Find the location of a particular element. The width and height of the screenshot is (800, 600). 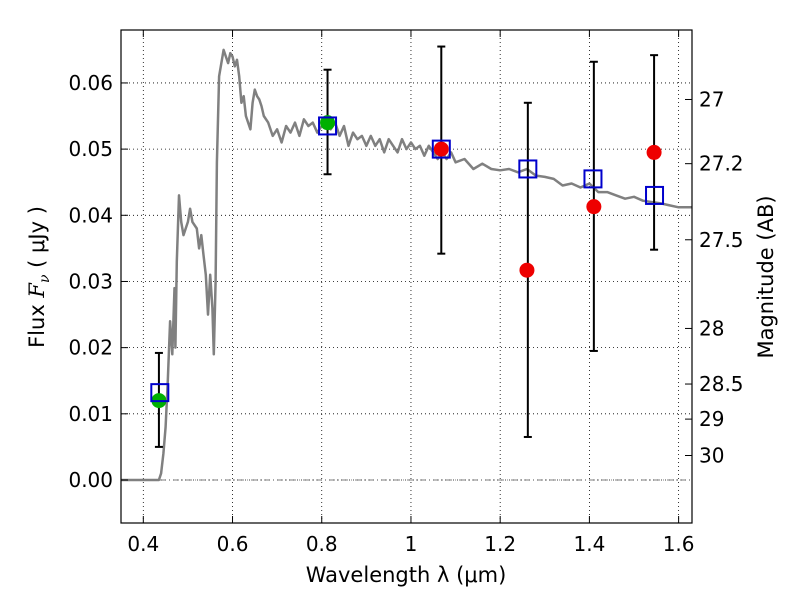

y2-tick-label: 28 is located at coordinates (711, 328).